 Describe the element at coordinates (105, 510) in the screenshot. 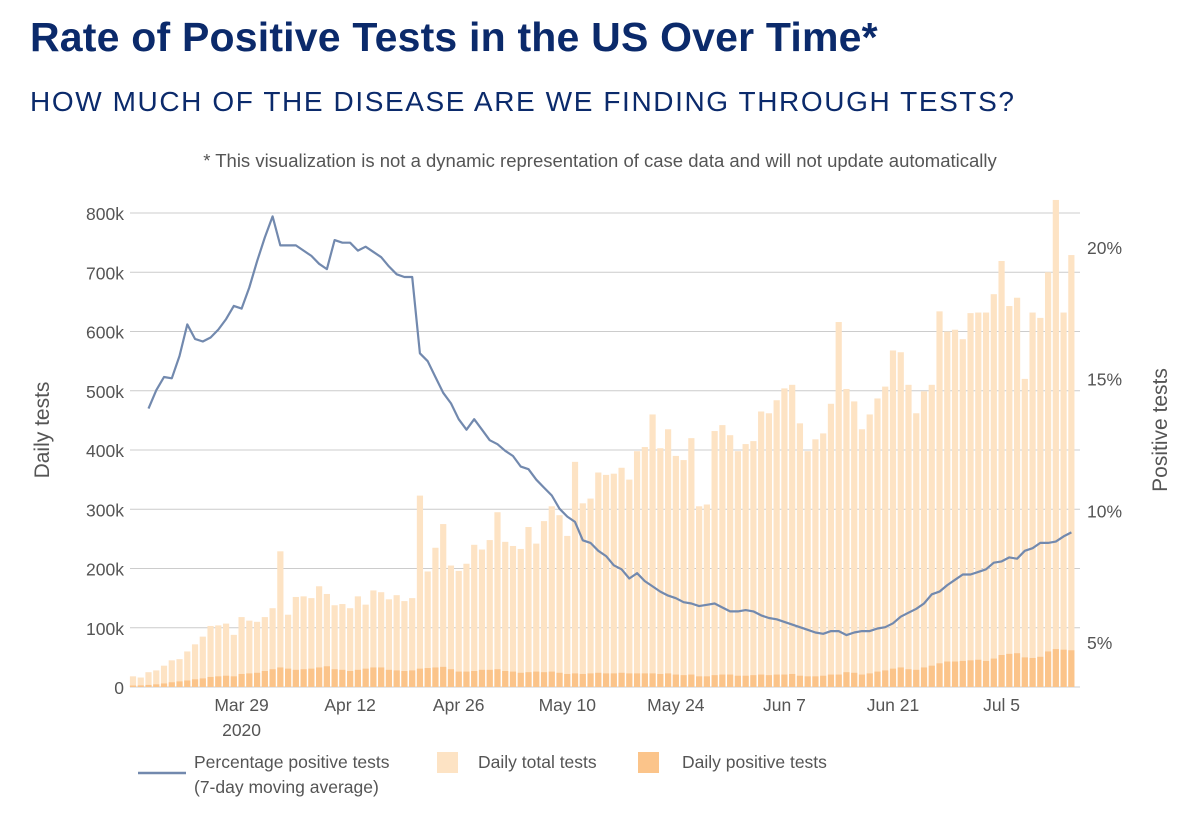

I see `y-left-tick-label: 300k` at that location.